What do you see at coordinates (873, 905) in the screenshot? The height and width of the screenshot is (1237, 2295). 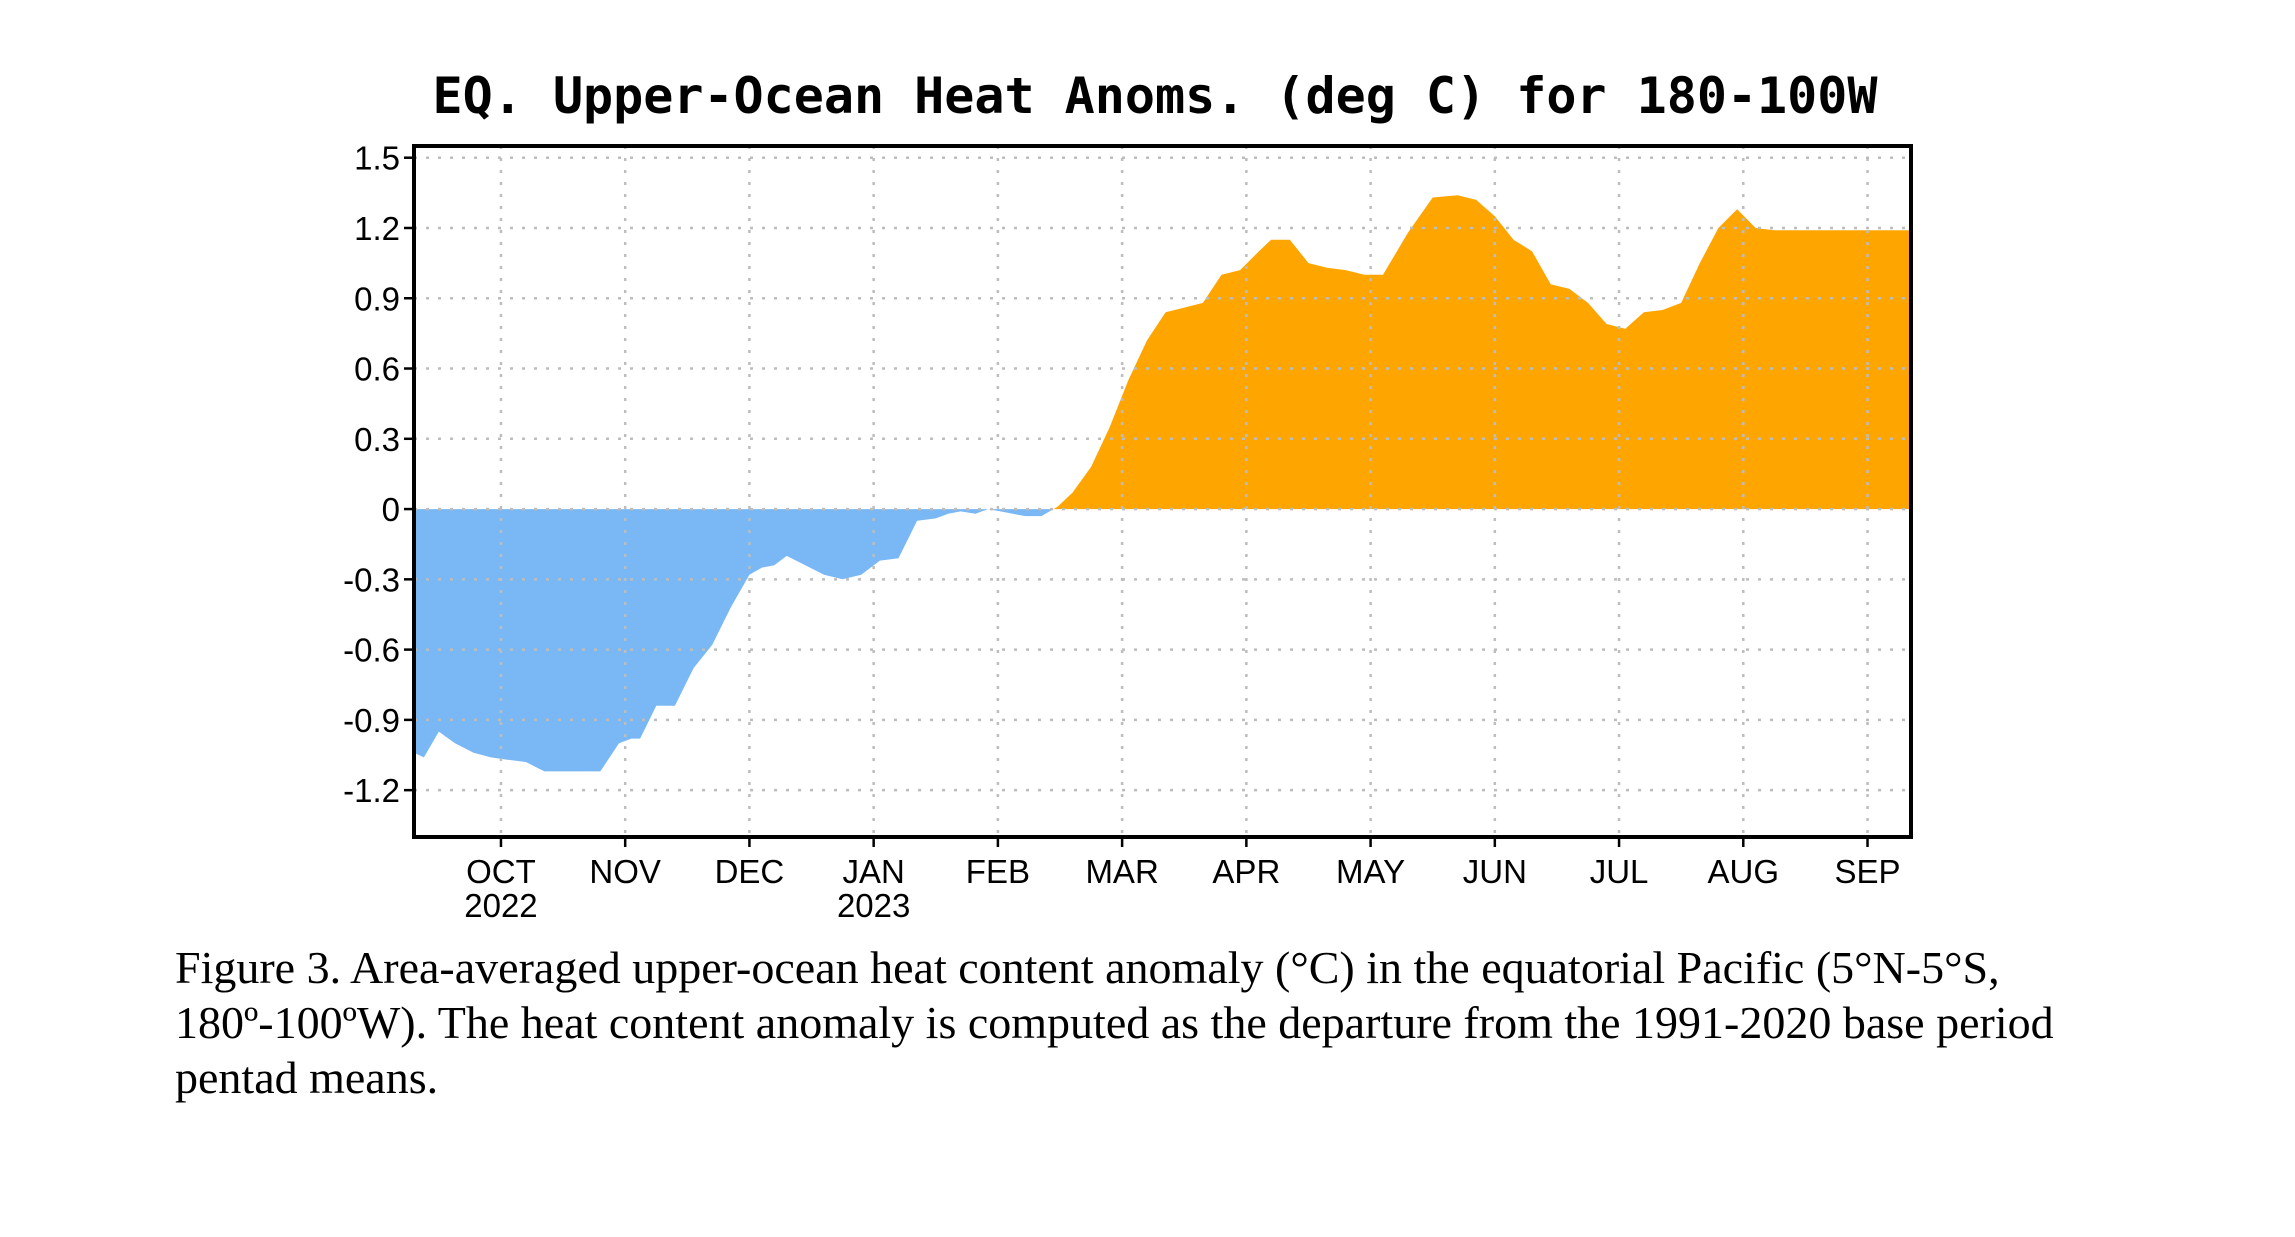 I see `x-tick-year-label: 2023` at bounding box center [873, 905].